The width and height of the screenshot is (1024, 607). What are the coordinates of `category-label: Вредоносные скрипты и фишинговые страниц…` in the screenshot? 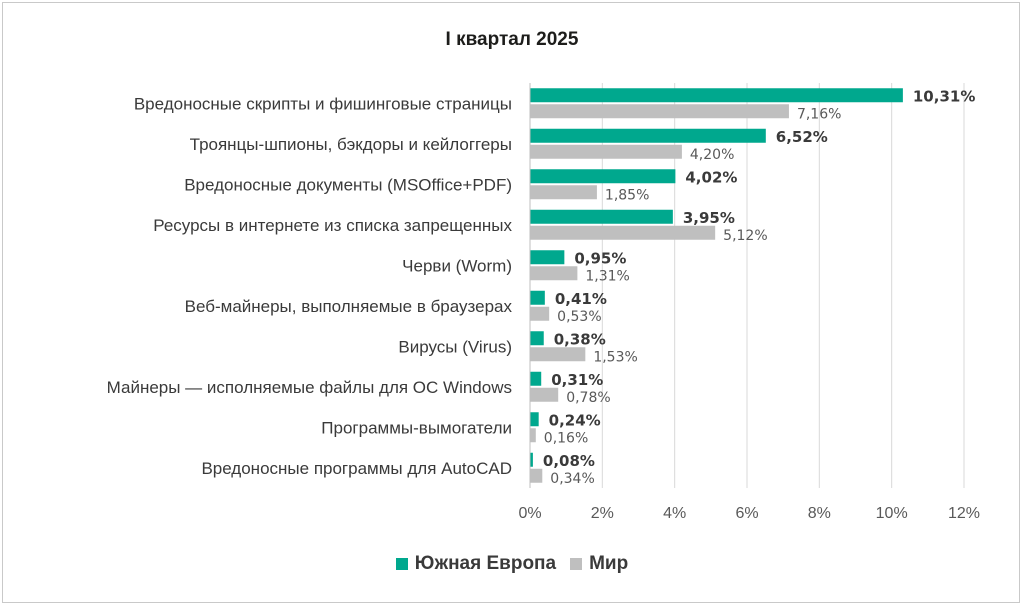 It's located at (323, 103).